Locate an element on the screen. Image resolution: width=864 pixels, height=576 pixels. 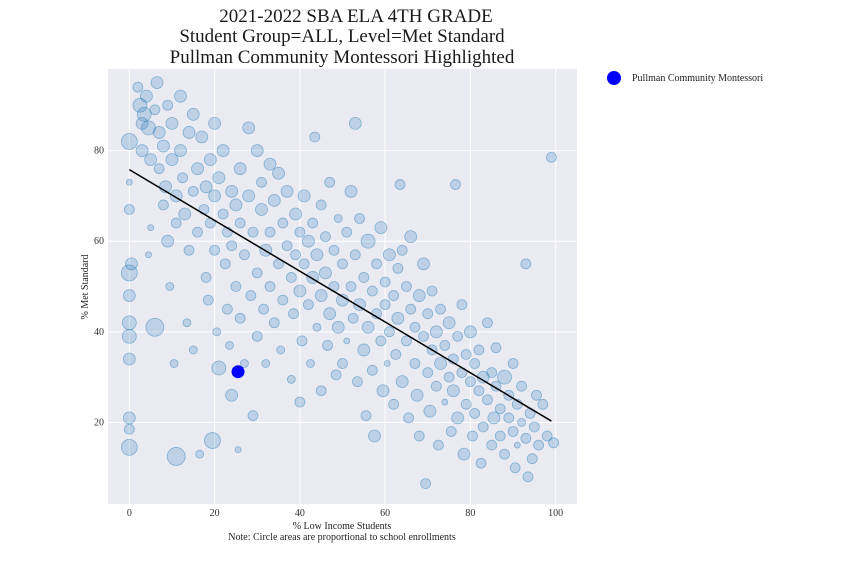
y-axis-label: % Met Standard is located at coordinates (85, 287).